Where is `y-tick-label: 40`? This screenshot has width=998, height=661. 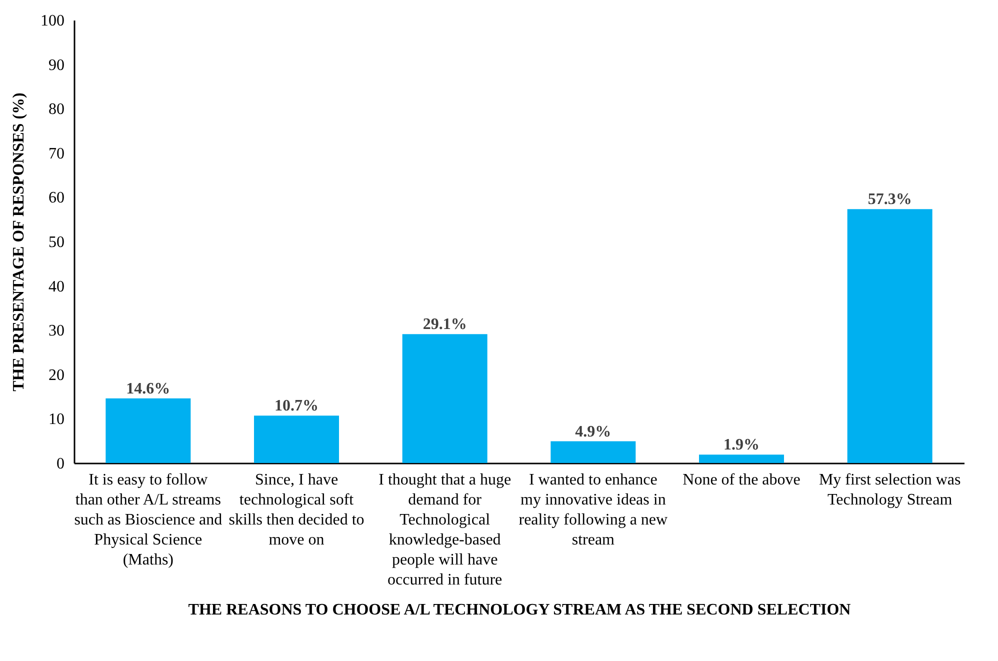 y-tick-label: 40 is located at coordinates (56, 287).